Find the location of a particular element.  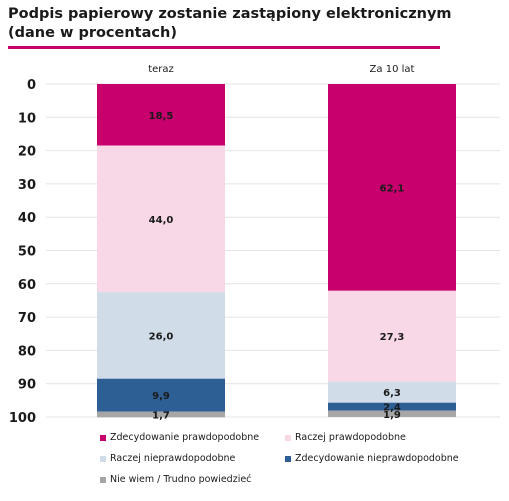

data-label: 9,9 is located at coordinates (161, 396).